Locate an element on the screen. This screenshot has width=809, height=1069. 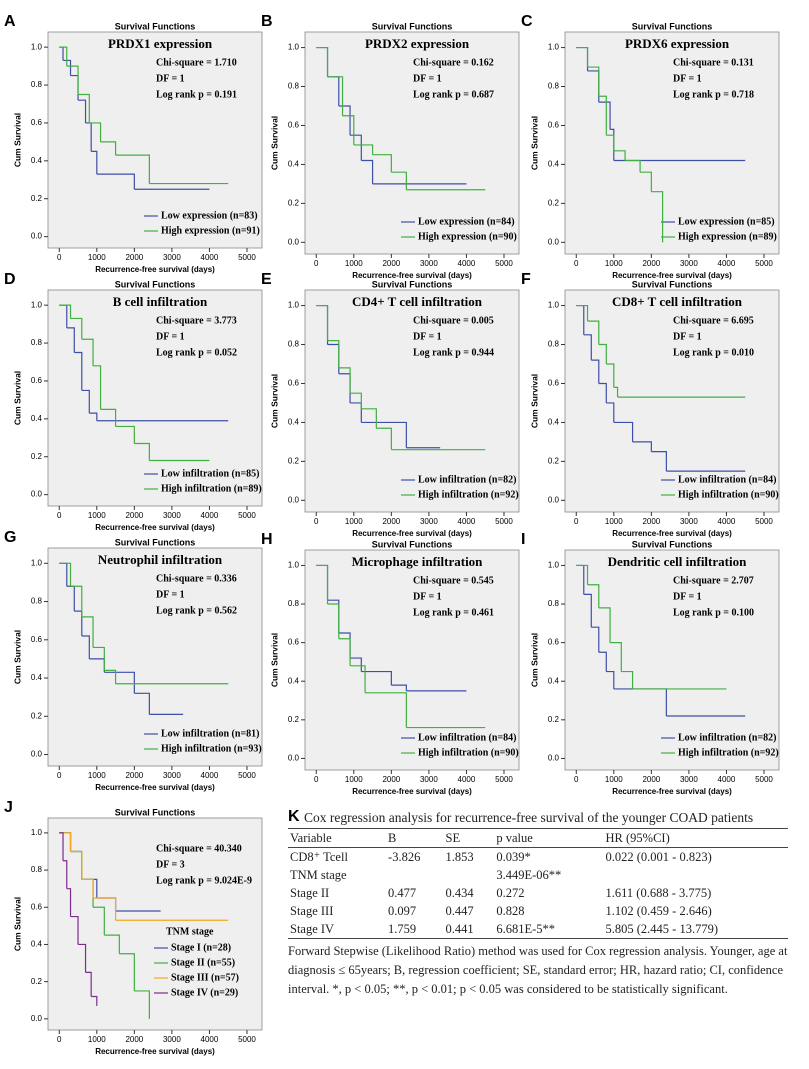
legend-label: Stage III (n=57) is located at coordinates (205, 977).